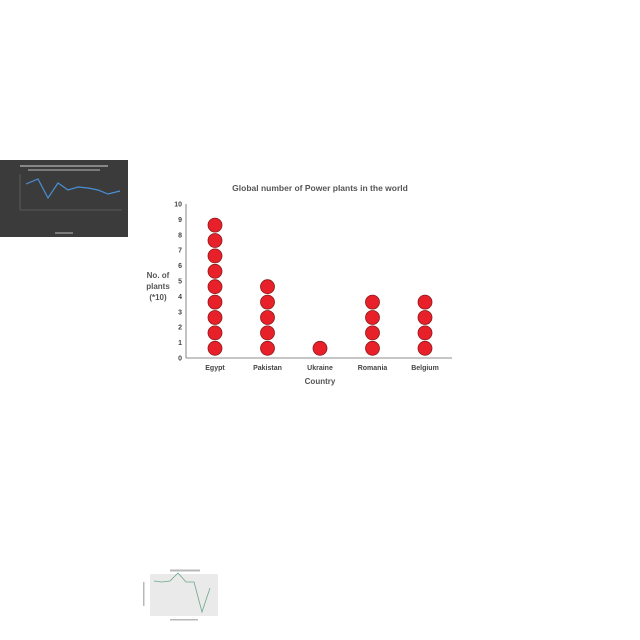 Image resolution: width=640 pixels, height=640 pixels. Describe the element at coordinates (73, 189) in the screenshot. I see `thumbnail-dark-series-line` at that location.